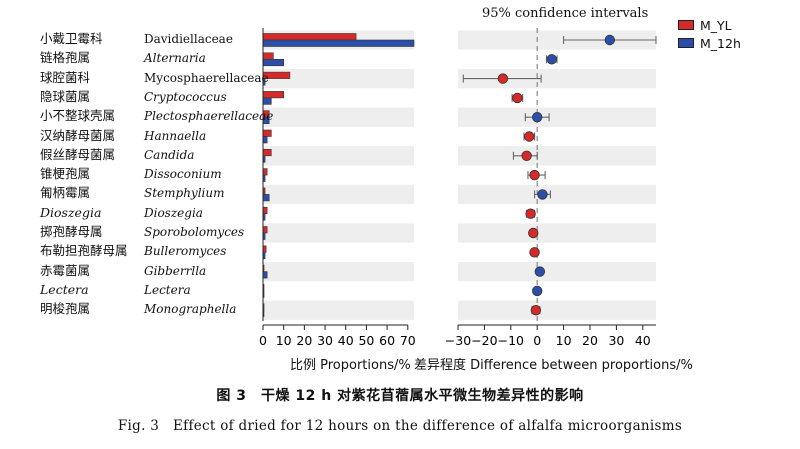  I want to click on genus-cn-label: 汉纳酵母菌属, so click(78, 135).